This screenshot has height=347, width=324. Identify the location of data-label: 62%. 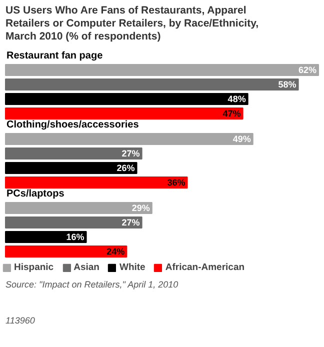
(307, 70).